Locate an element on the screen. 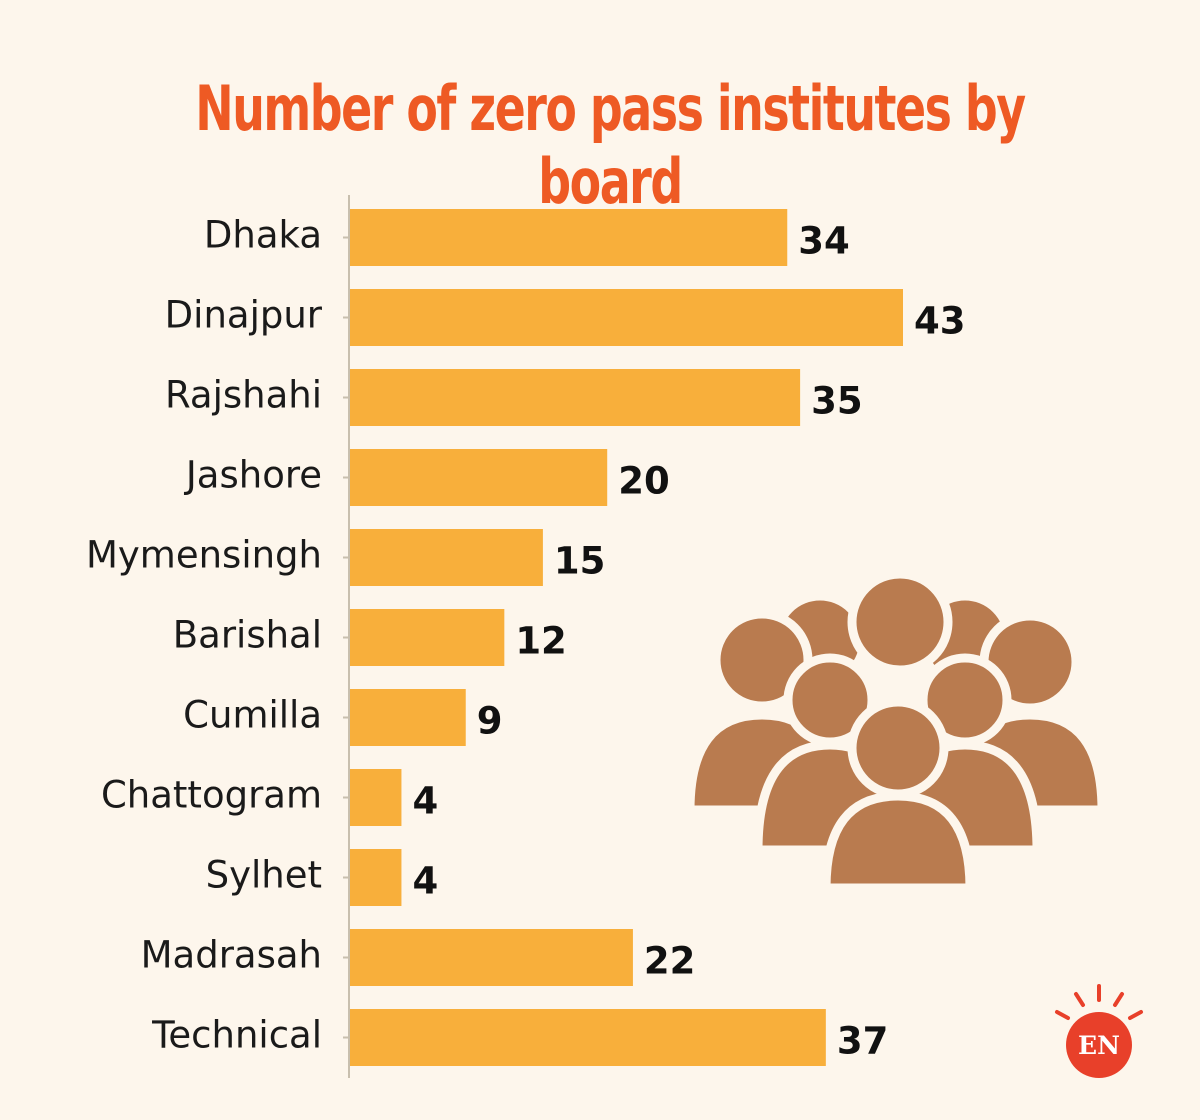  value-label: 12 is located at coordinates (541, 641).